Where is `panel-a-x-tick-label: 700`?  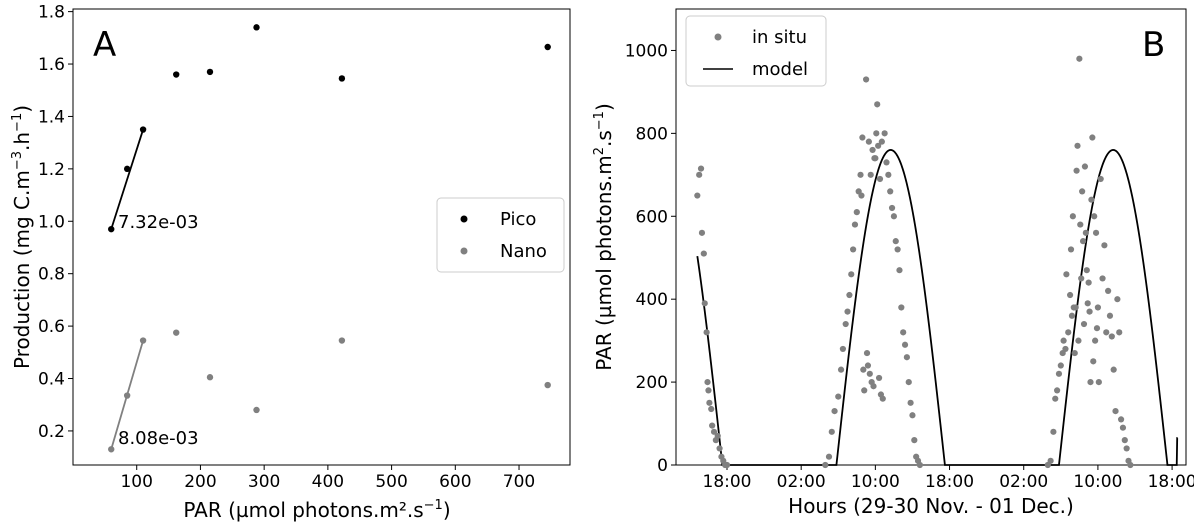 panel-a-x-tick-label: 700 is located at coordinates (519, 482).